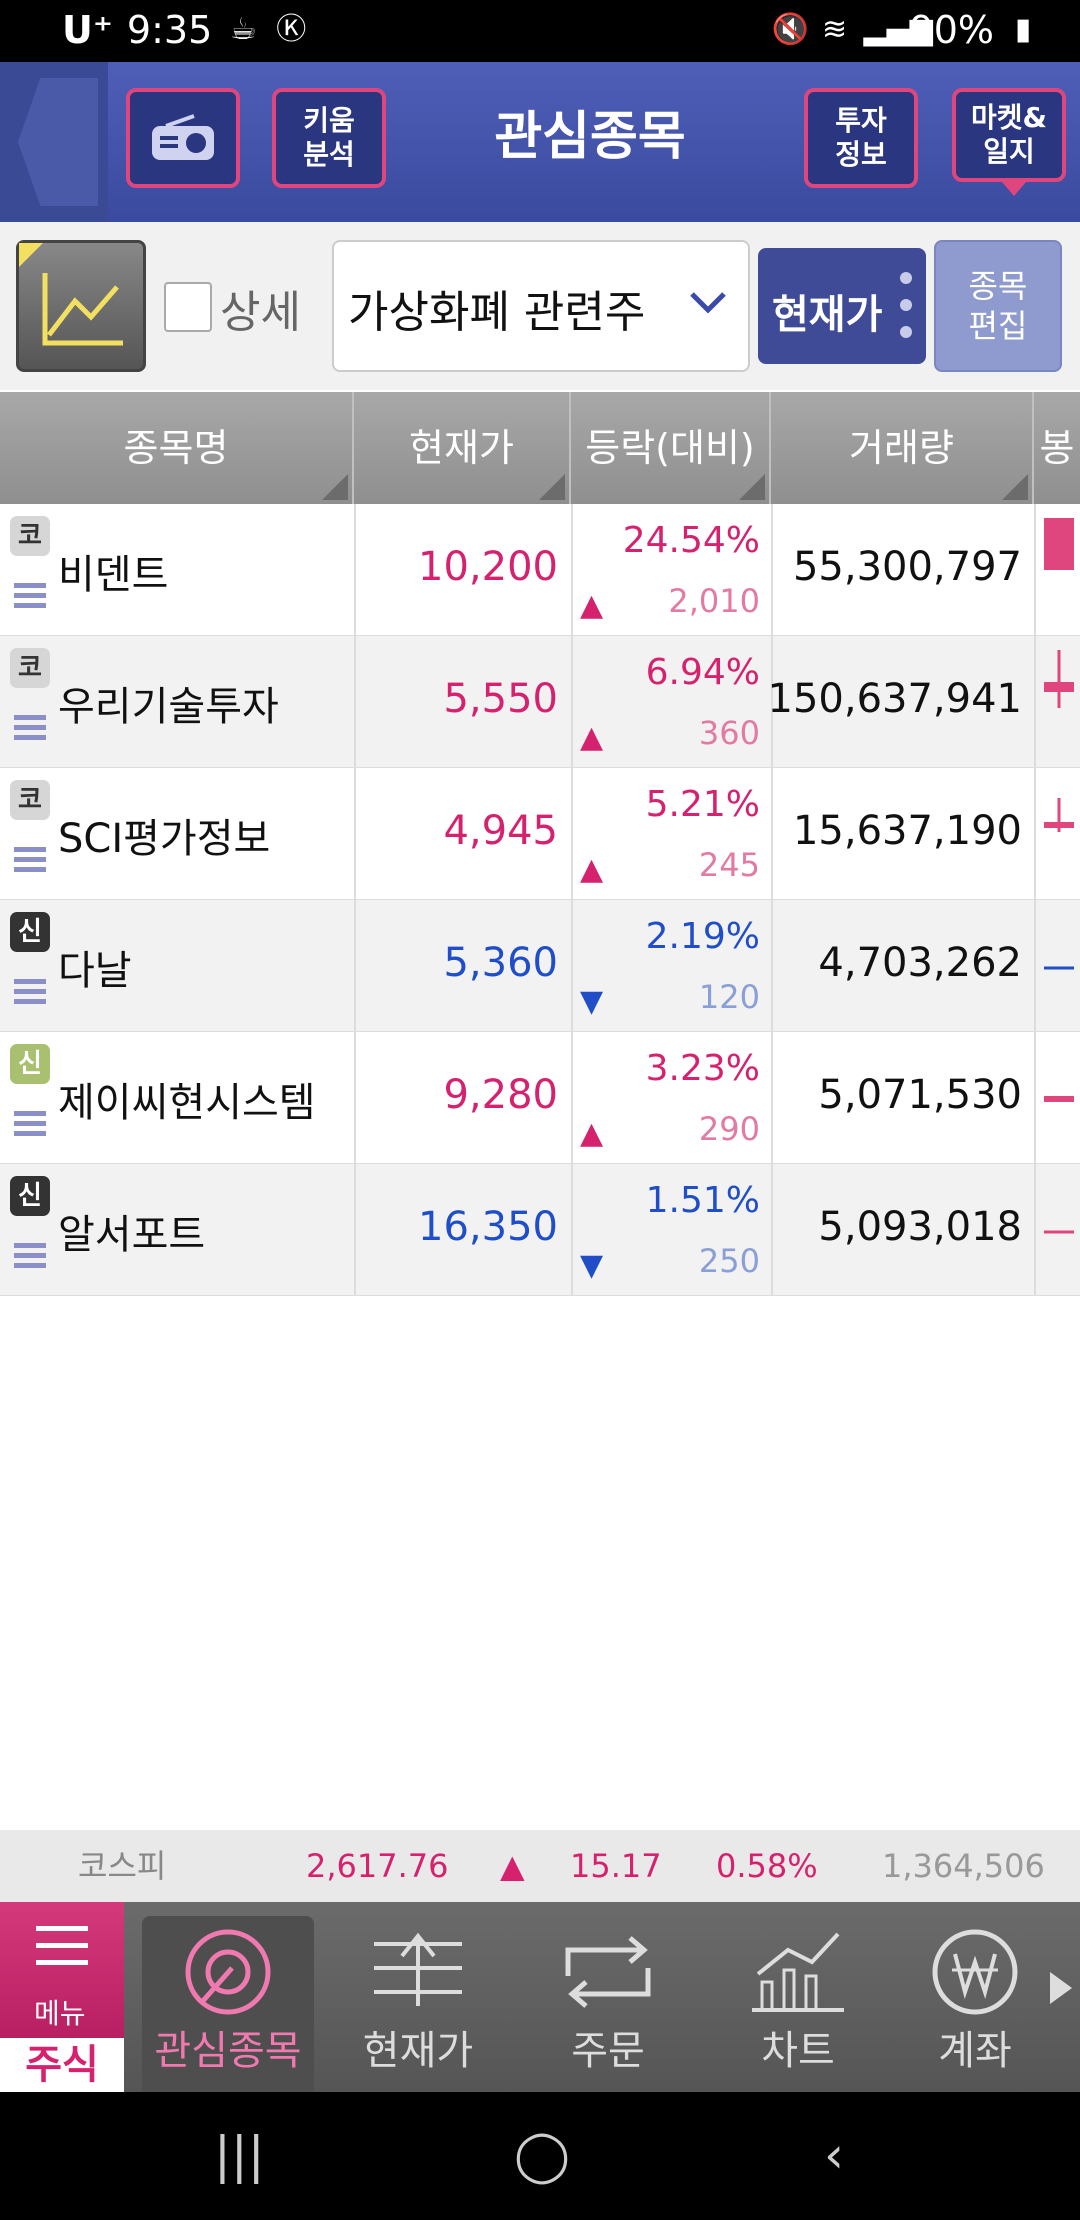 This screenshot has height=2220, width=1080. Describe the element at coordinates (62, 2065) in the screenshot. I see `stock-category-tab: 주식` at that location.